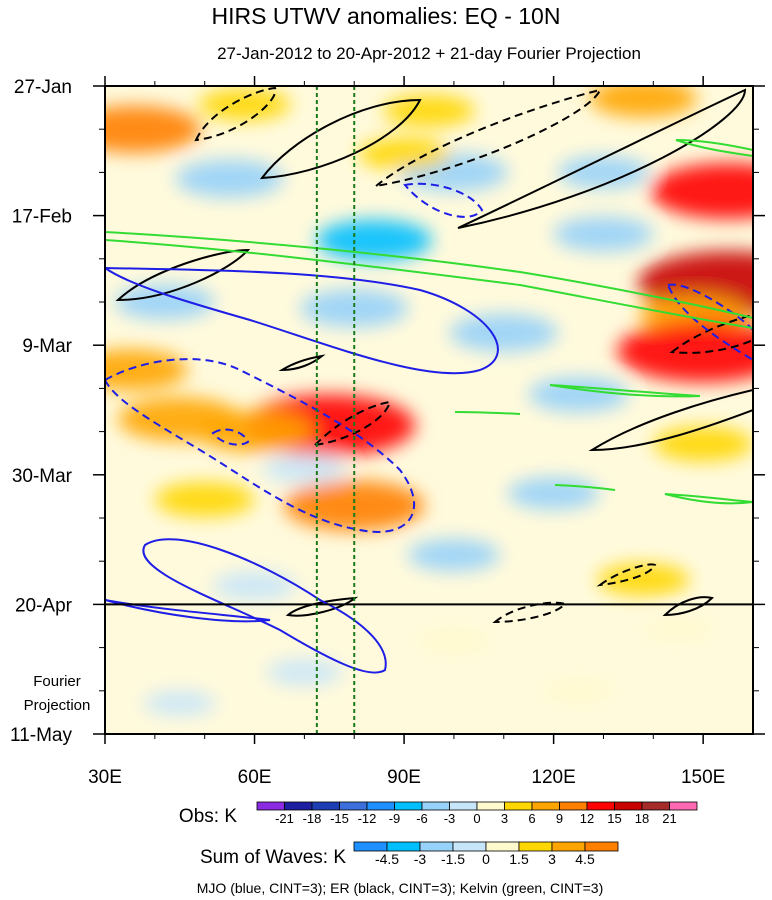 The image size is (772, 900). What do you see at coordinates (614, 818) in the screenshot?
I see `colorbar-level-label: 15` at bounding box center [614, 818].